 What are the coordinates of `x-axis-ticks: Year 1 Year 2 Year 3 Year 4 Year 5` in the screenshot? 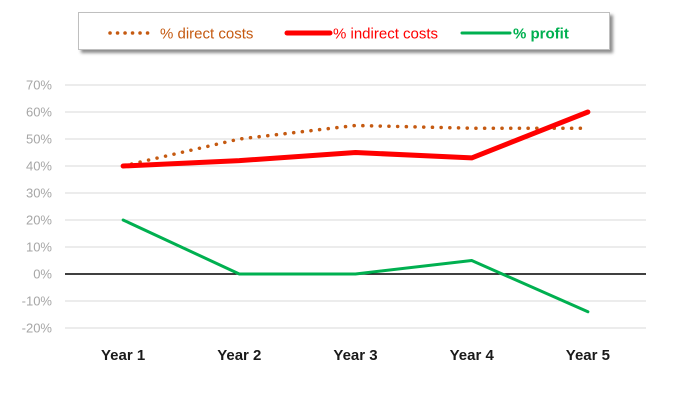 It's located at (355, 355).